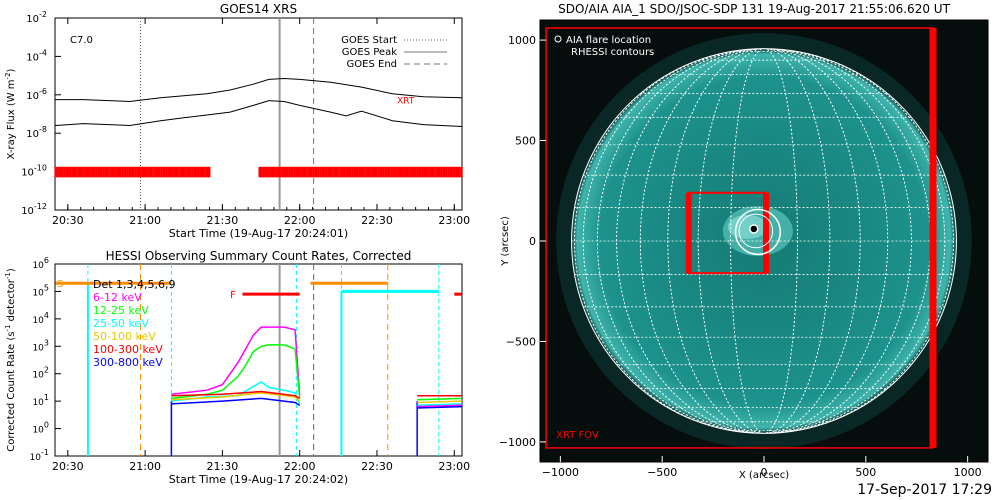 Image resolution: width=1000 pixels, height=500 pixels. I want to click on aia-ytick-label: 0, so click(532, 241).